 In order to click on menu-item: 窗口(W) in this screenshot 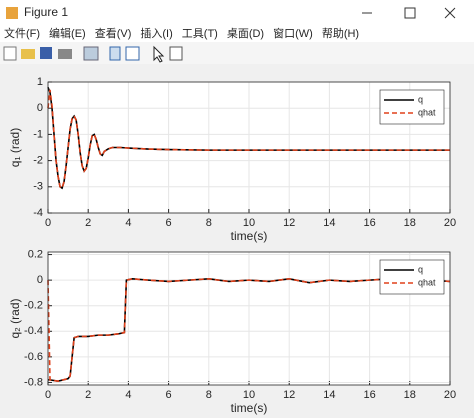, I will do `click(293, 33)`.